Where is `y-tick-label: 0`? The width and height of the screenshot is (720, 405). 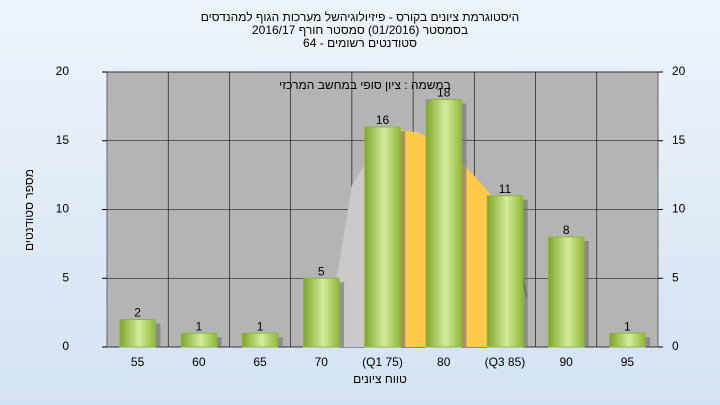
y-tick-label: 0 is located at coordinates (65, 346).